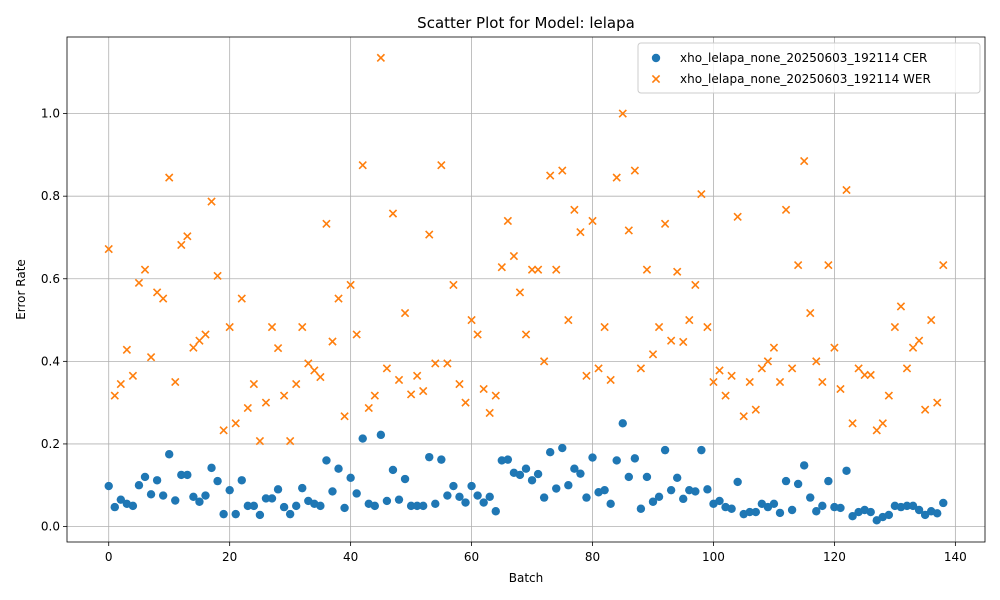 The height and width of the screenshot is (600, 1000). I want to click on x-tick-label: 20, so click(229, 557).